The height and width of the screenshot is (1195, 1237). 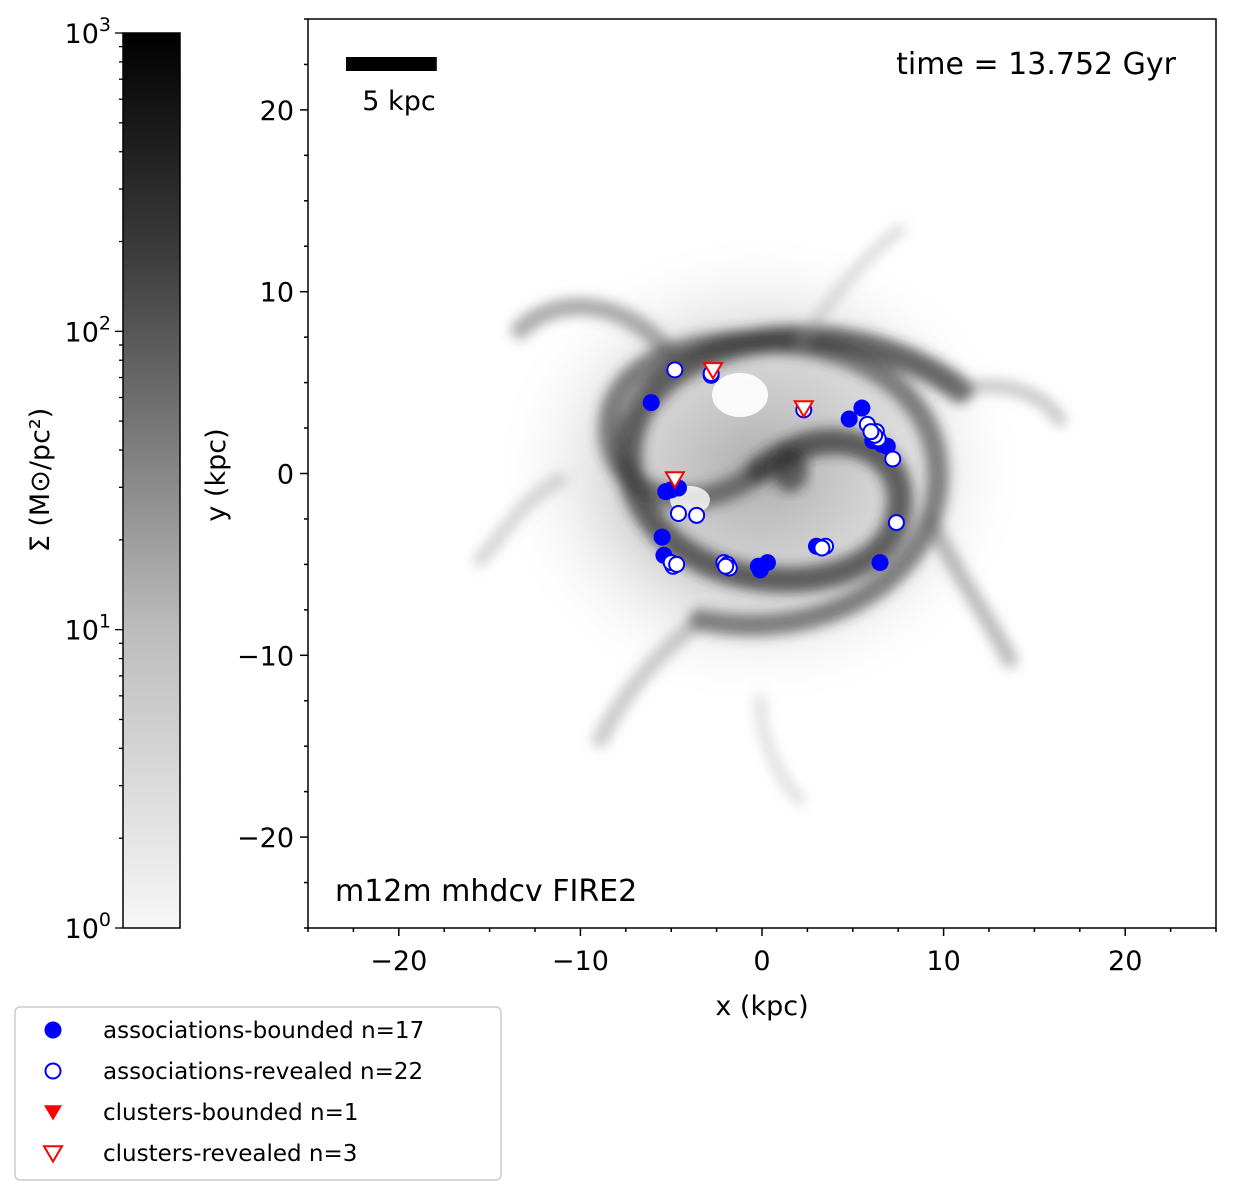 What do you see at coordinates (391, 64) in the screenshot?
I see `scale-bar-line` at bounding box center [391, 64].